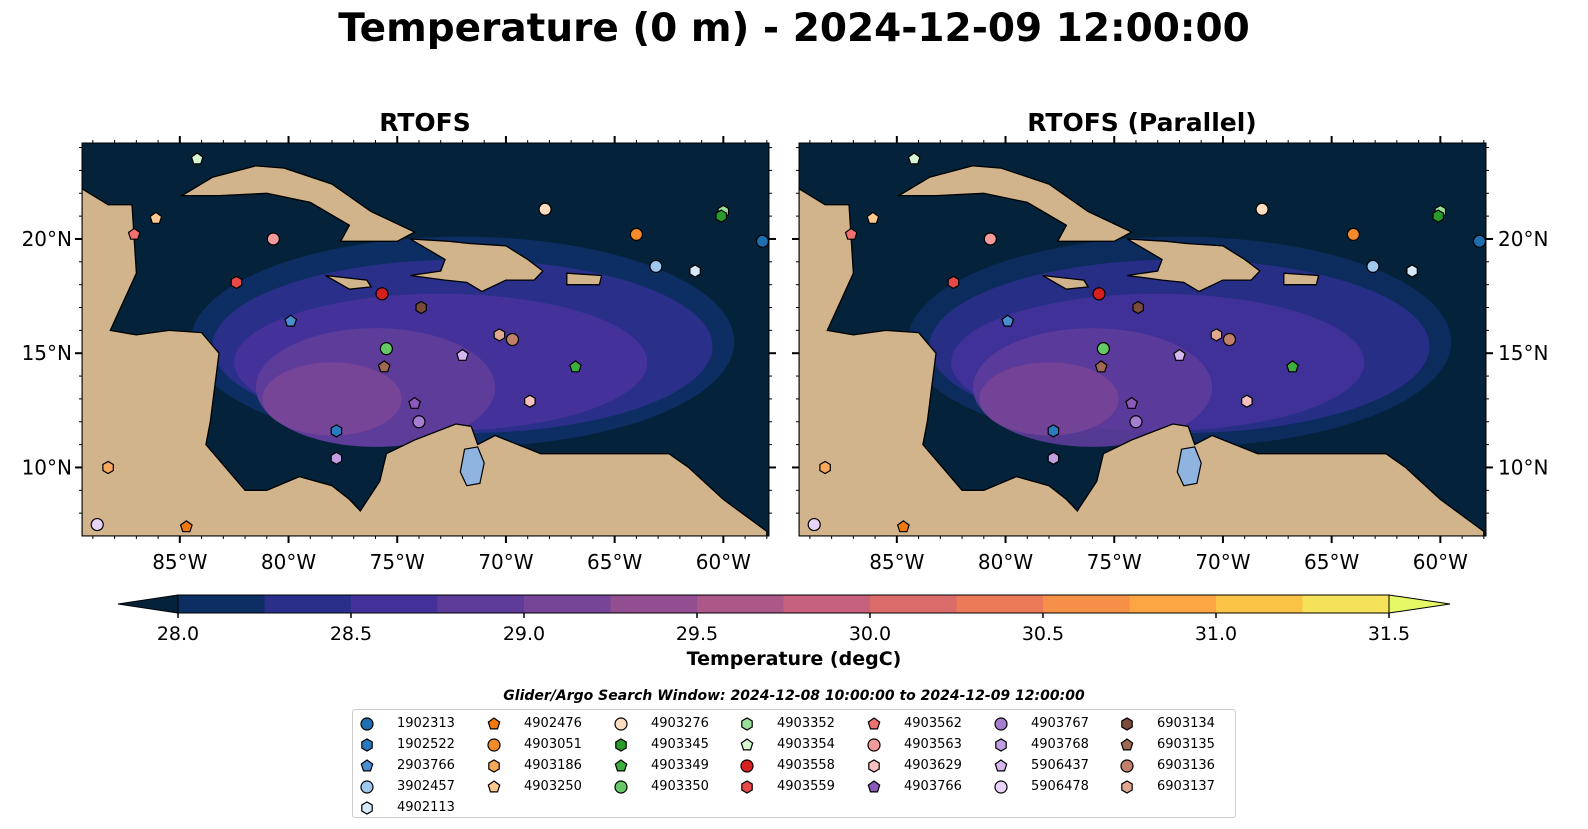  Describe the element at coordinates (47, 467) in the screenshot. I see `lat-tick-label: 10°N` at that location.